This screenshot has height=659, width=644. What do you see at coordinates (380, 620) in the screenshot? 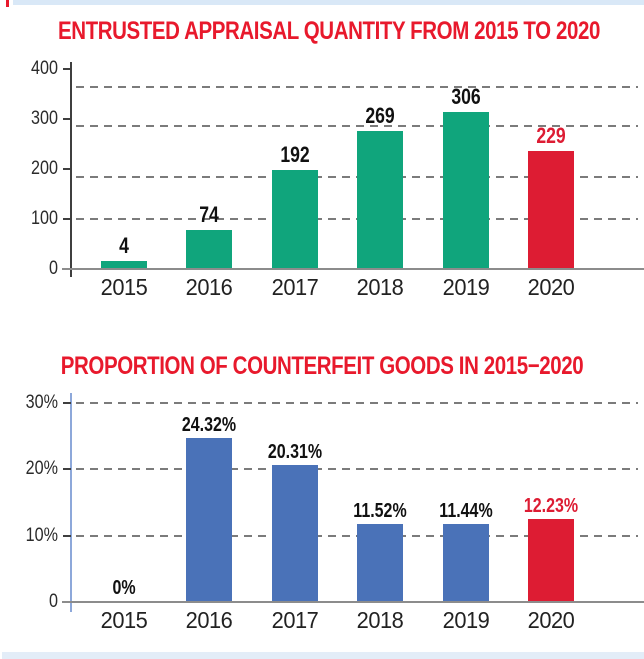
I see `chart-2-category-label: 2018` at bounding box center [380, 620].